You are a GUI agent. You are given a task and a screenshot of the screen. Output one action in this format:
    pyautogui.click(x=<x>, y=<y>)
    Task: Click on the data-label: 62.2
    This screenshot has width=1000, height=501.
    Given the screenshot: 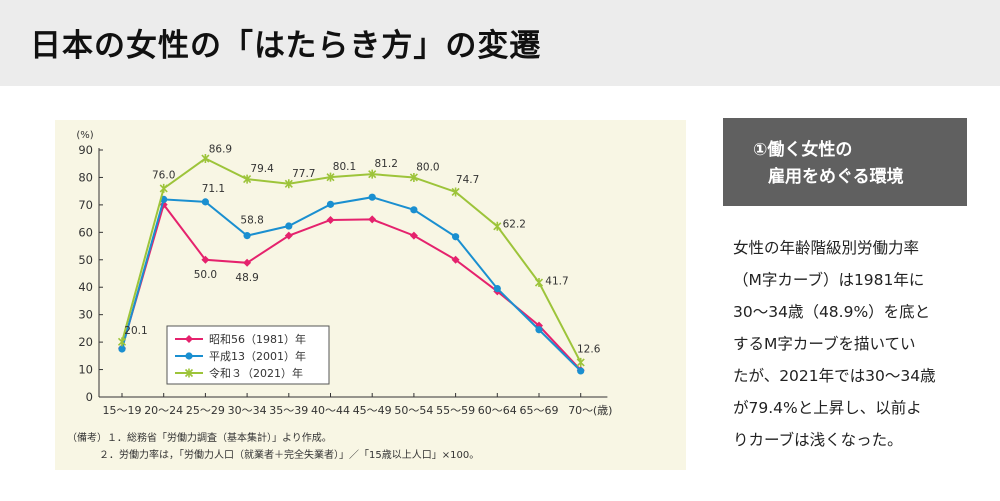 What is the action you would take?
    pyautogui.click(x=514, y=224)
    